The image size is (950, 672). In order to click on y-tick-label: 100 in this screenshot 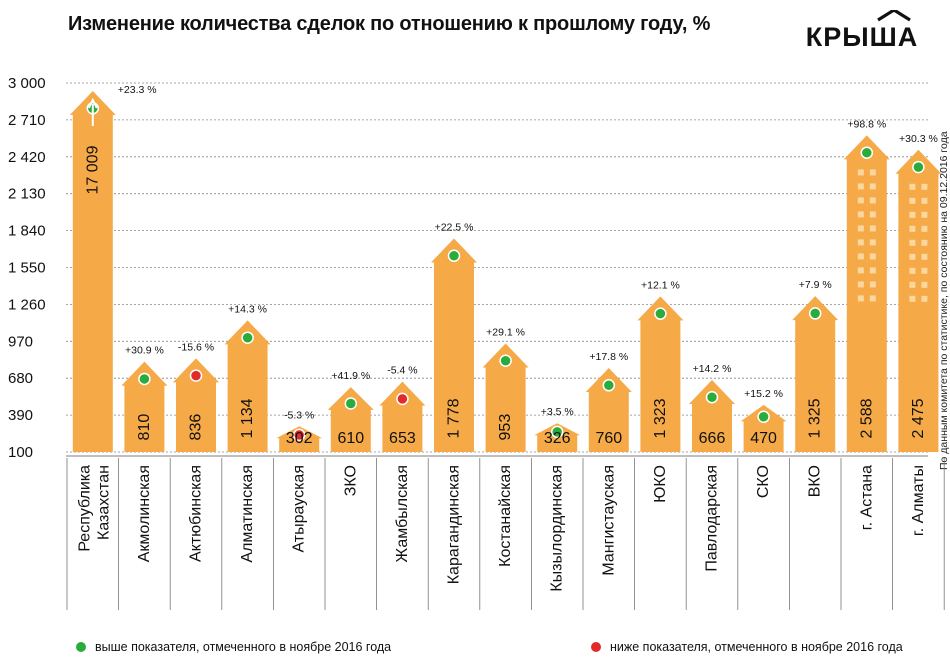, I will do `click(20, 452)`.